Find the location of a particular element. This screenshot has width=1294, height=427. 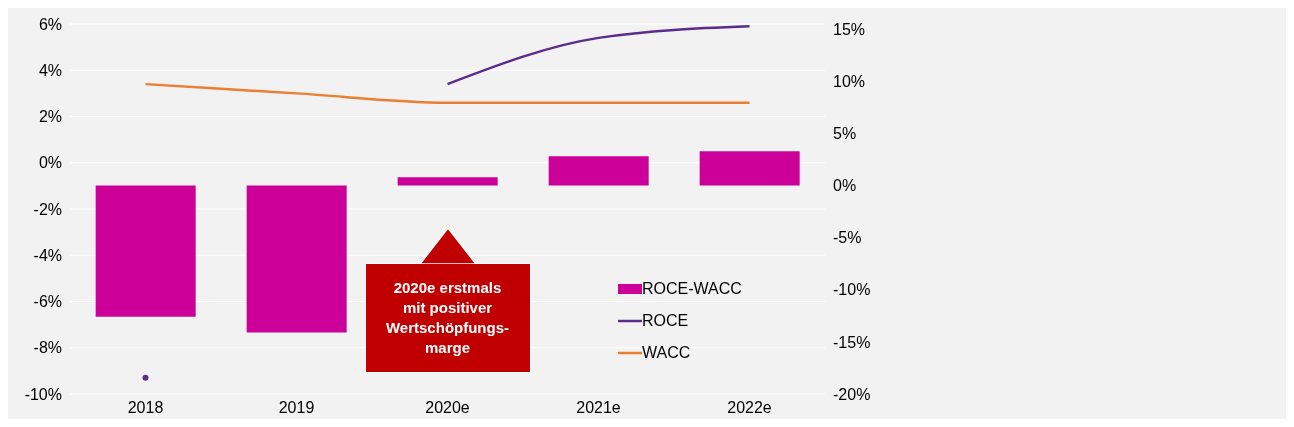

y2-tick-label: 15% is located at coordinates (849, 29).